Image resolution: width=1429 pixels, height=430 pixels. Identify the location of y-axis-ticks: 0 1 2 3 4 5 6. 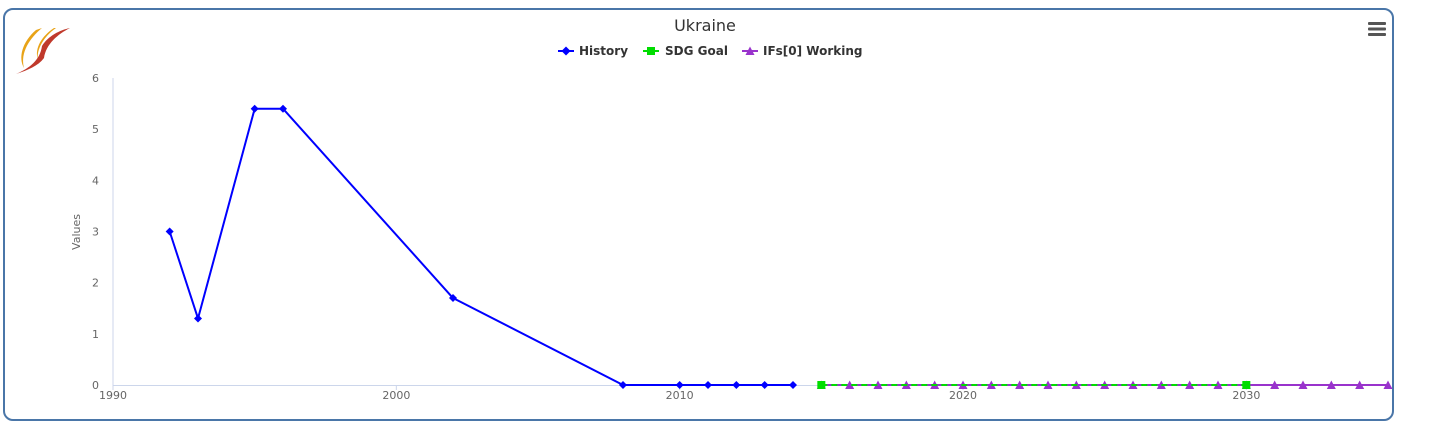
(95, 232).